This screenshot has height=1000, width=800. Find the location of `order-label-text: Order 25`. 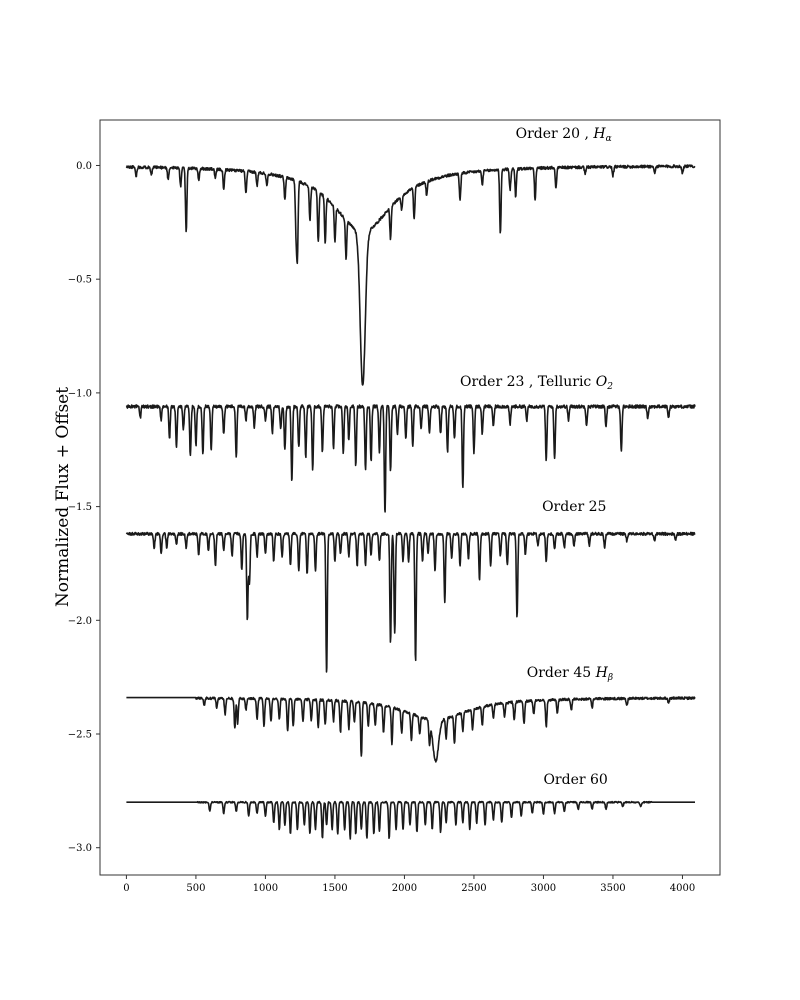

order-label-text: Order 25 is located at coordinates (574, 507).